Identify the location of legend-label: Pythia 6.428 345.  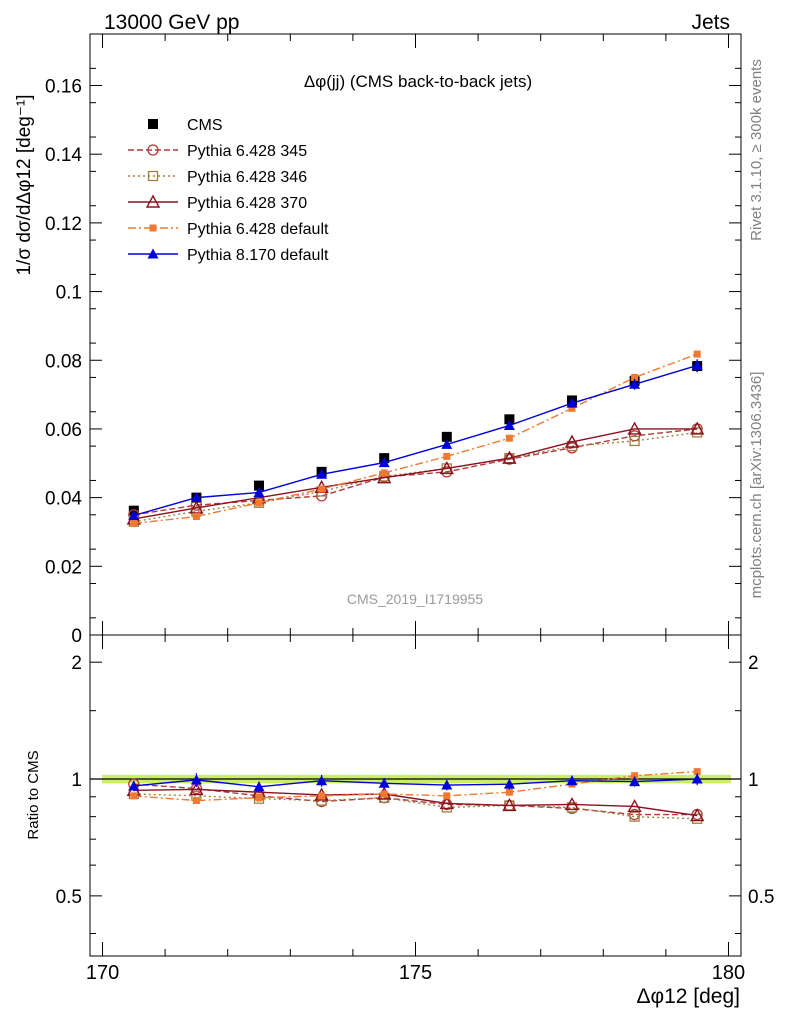
(247, 151).